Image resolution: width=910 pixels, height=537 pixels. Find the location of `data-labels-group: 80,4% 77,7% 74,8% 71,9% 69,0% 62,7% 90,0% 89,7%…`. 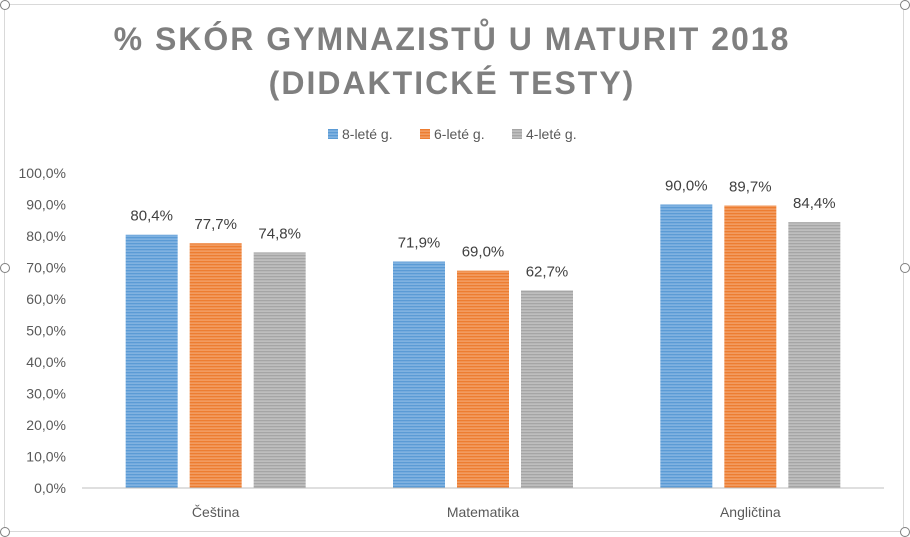

data-labels-group: 80,4% 77,7% 74,8% 71,9% 69,0% 62,7% 90,0% 89,7%… is located at coordinates (482, 229).